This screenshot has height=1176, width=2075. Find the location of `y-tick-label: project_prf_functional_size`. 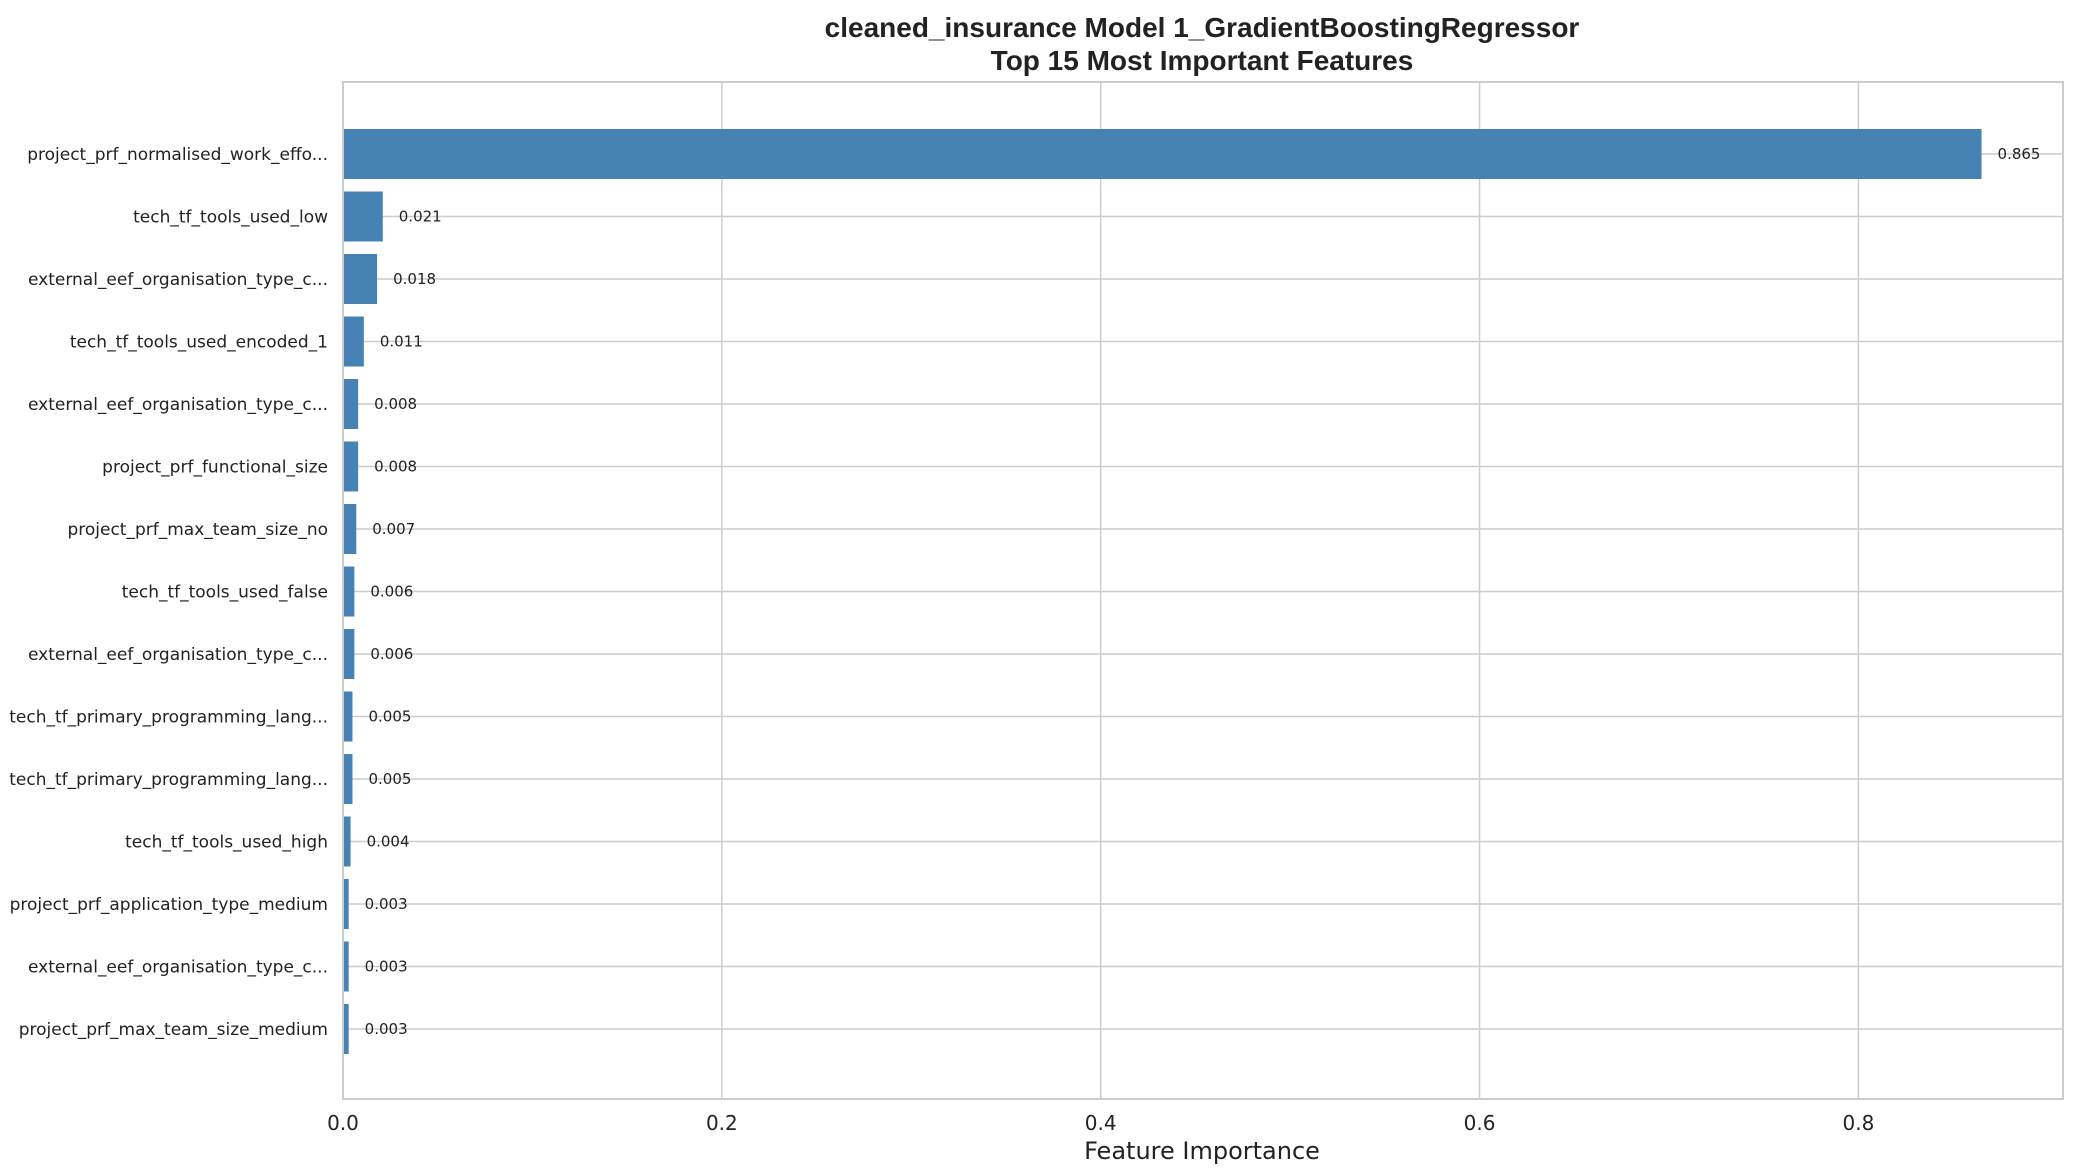

y-tick-label: project_prf_functional_size is located at coordinates (215, 468).